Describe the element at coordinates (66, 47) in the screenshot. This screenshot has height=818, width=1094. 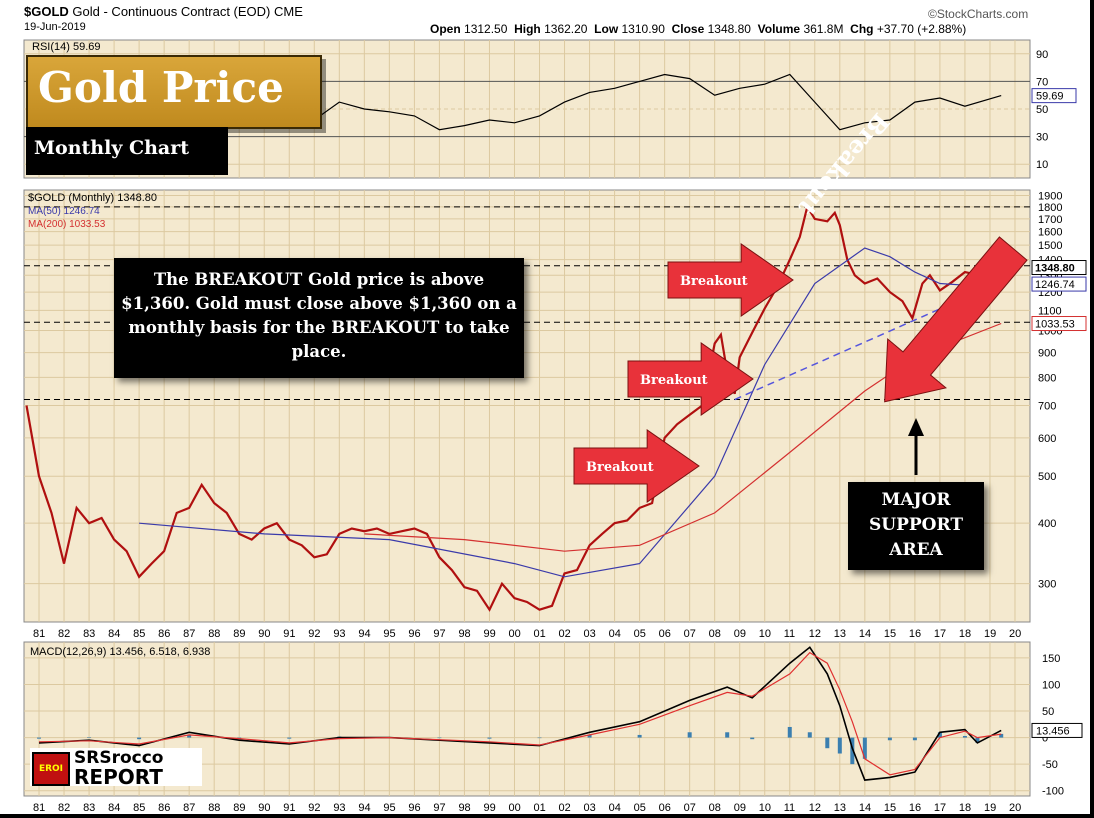
I see `rsi-legend: RSI(14) 59.69` at that location.